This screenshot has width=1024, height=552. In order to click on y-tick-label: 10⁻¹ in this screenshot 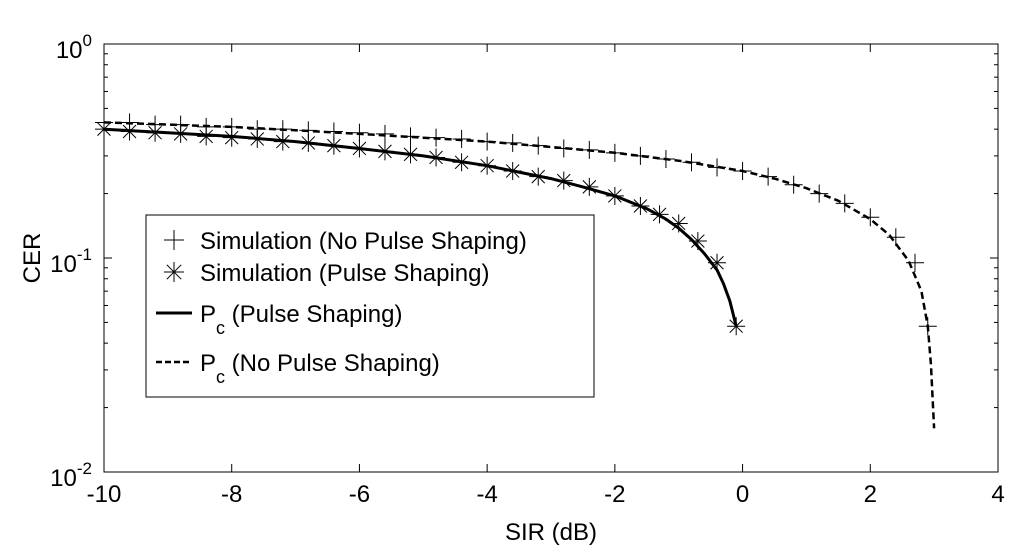, I will do `click(71, 261)`.